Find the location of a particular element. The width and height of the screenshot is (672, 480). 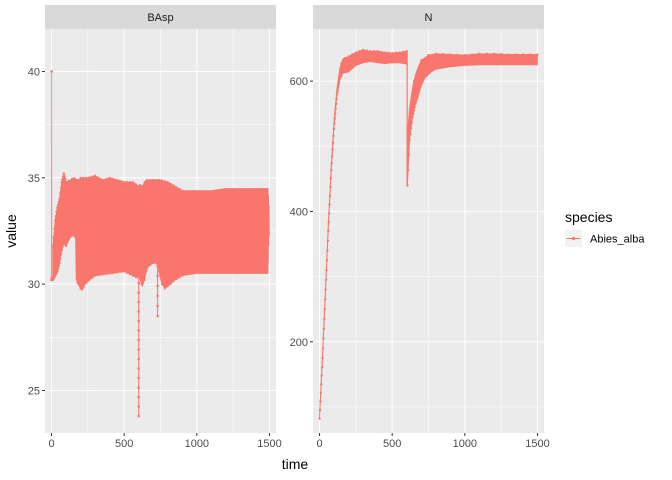

facet-strip-basp is located at coordinates (160, 17).